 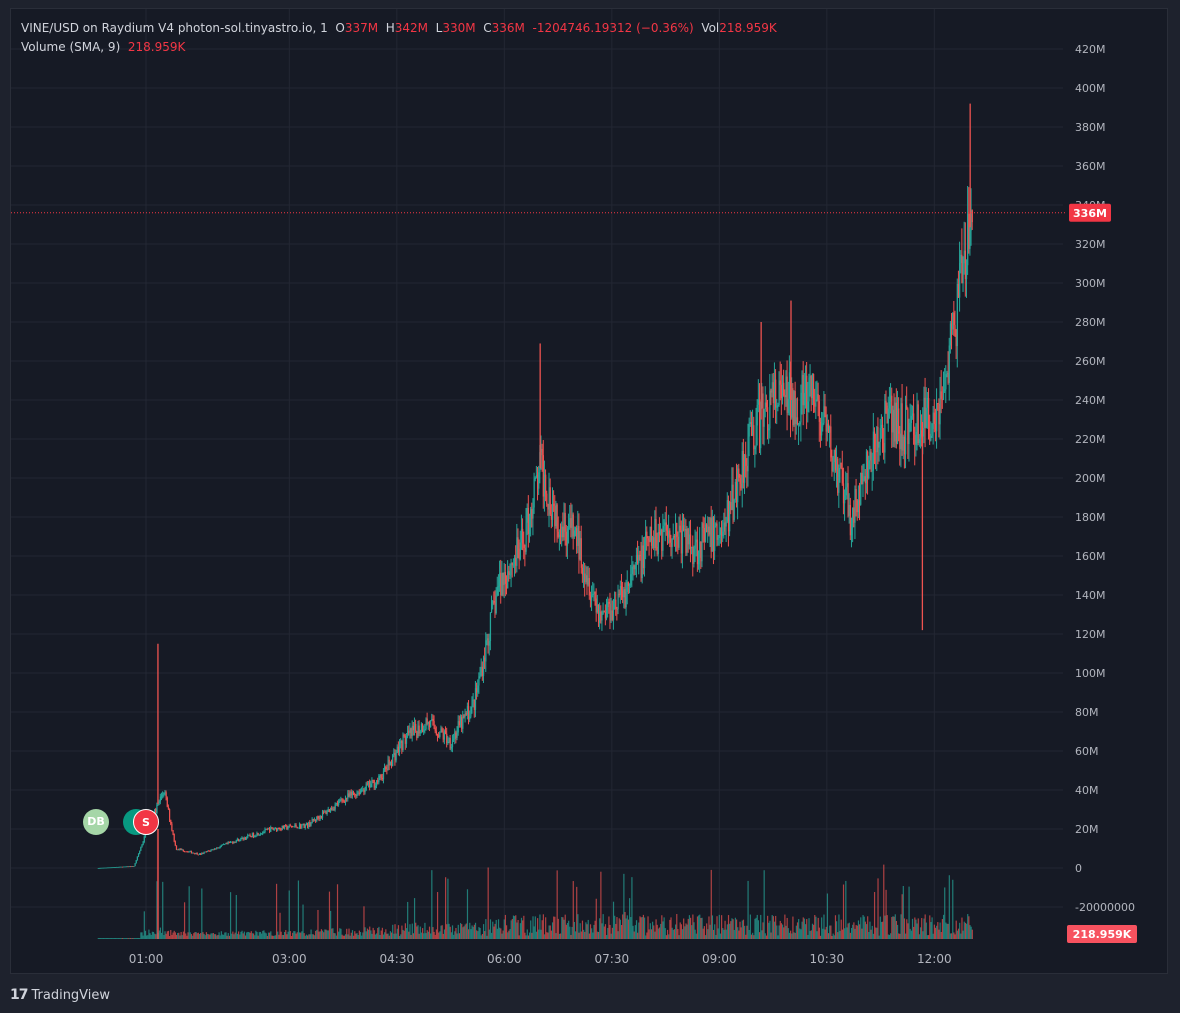 I want to click on volume-legend-label: Volume (SMA, 9), so click(x=71, y=47).